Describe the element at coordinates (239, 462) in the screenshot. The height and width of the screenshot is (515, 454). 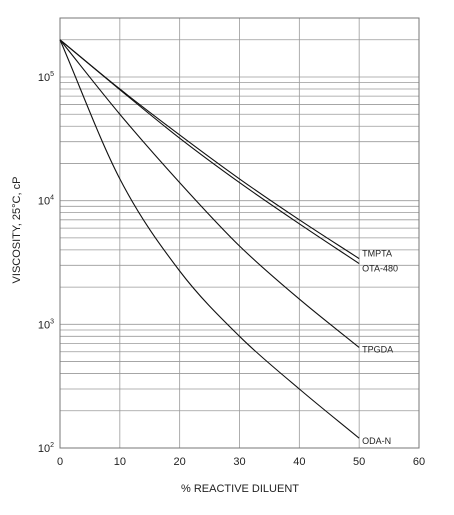
I see `x-tick-label: 30` at that location.